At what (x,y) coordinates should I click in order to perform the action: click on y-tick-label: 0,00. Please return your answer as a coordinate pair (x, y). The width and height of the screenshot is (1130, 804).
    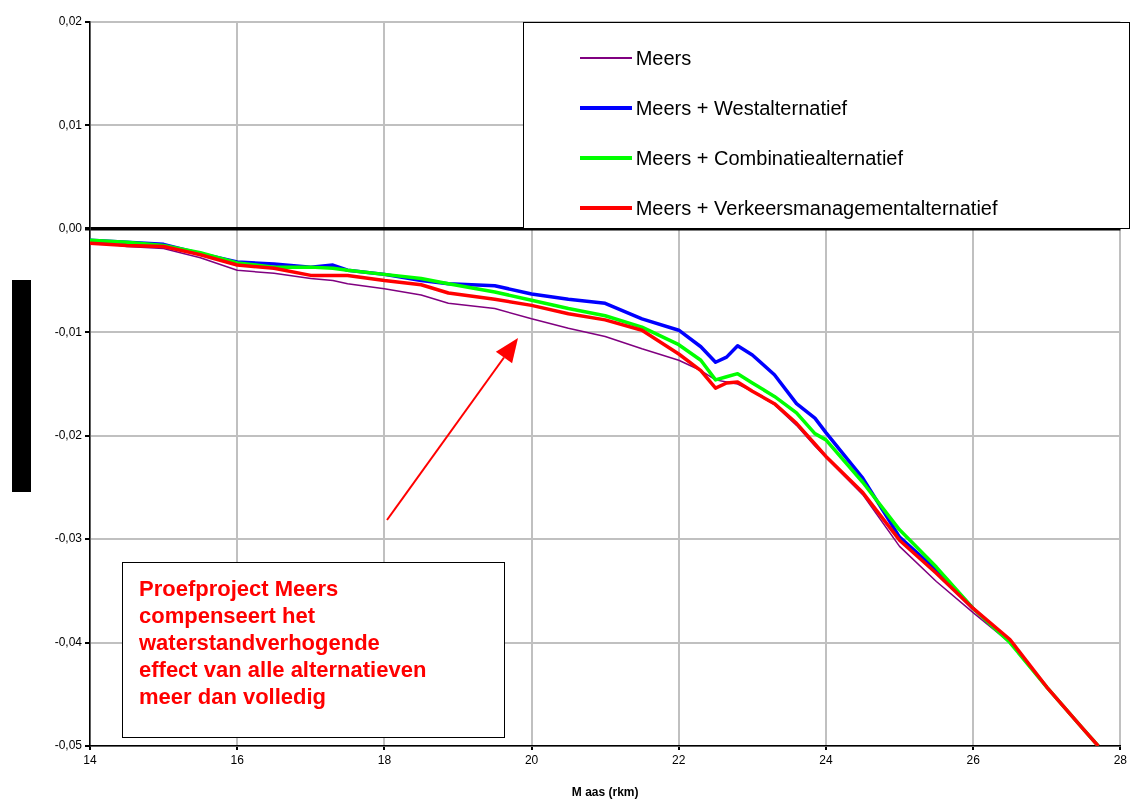
    Looking at the image, I should click on (70, 228).